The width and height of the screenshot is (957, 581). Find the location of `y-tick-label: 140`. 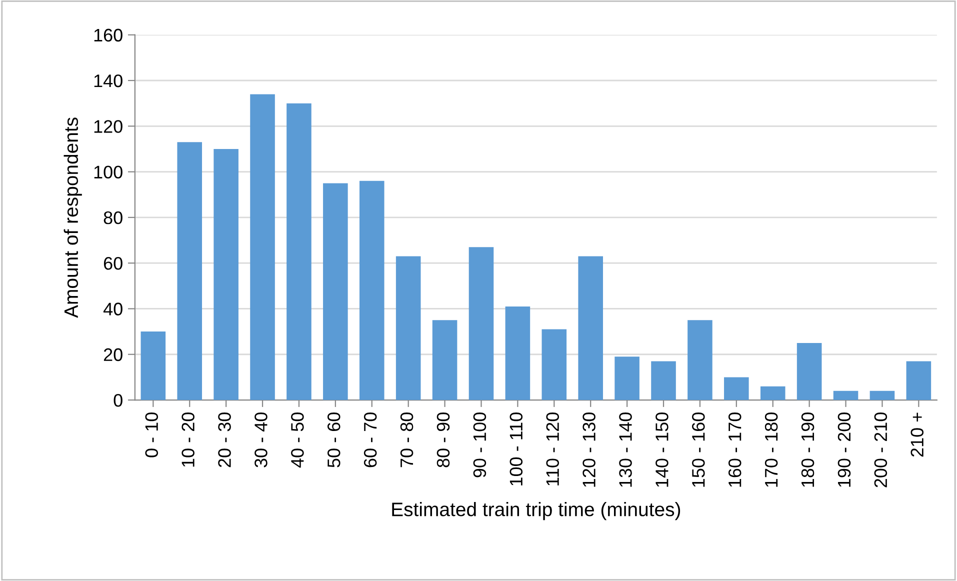

y-tick-label: 140 is located at coordinates (108, 81).